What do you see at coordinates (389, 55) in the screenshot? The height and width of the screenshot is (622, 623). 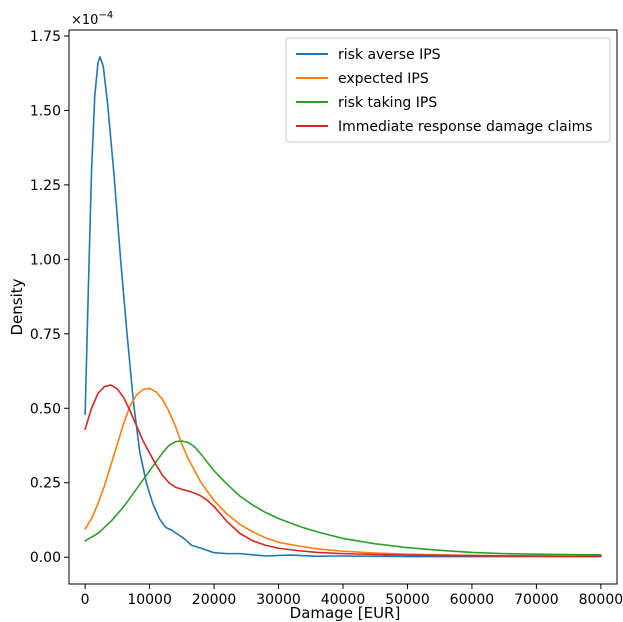 I see `legend-label: risk averse IPS` at bounding box center [389, 55].